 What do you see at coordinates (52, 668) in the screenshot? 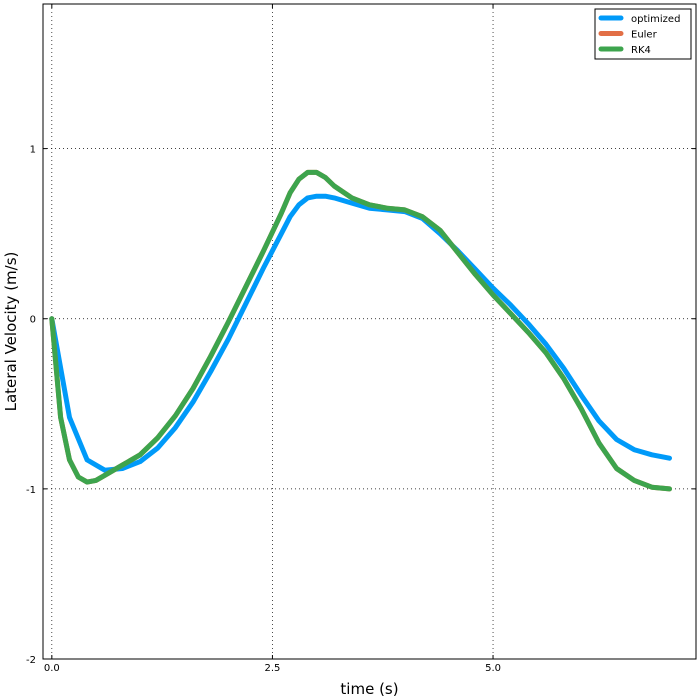
I see `x-tick-label: 0.0` at bounding box center [52, 668].